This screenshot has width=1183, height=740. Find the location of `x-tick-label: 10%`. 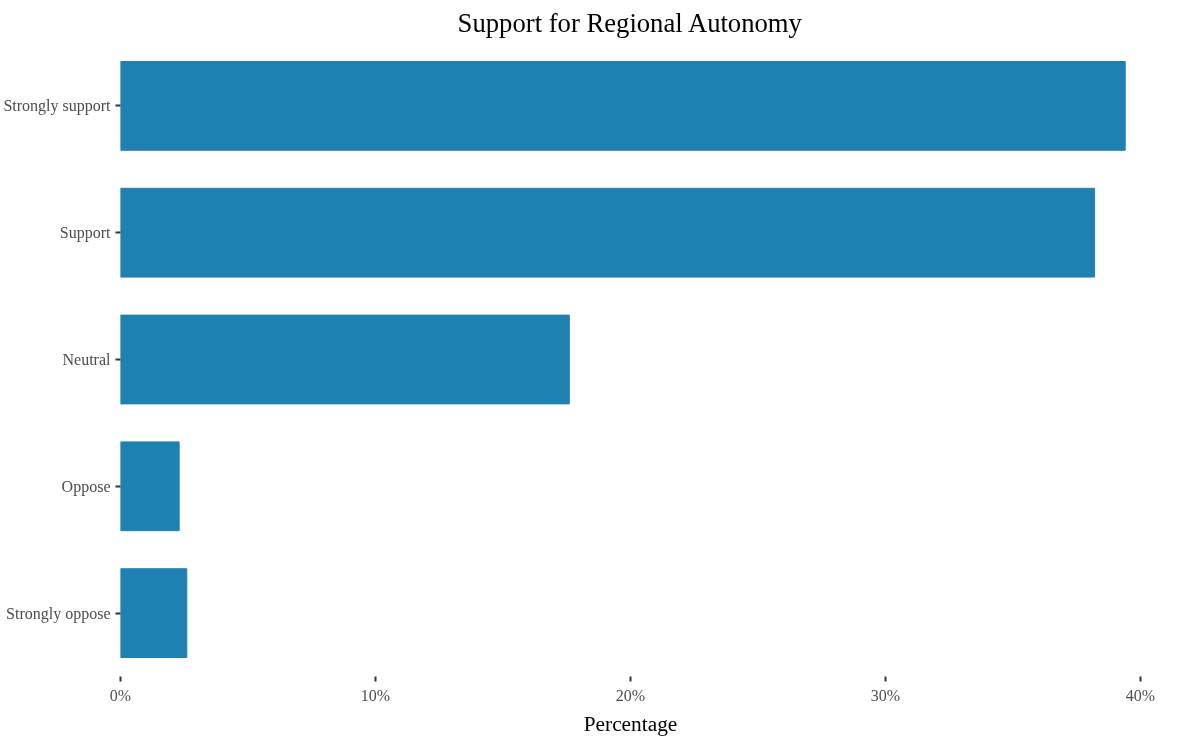

x-tick-label: 10% is located at coordinates (375, 695).